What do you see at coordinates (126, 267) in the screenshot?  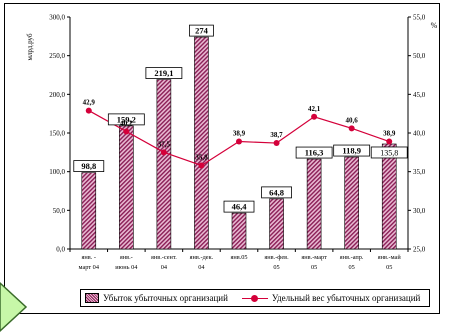 I see `x-tick-label: июнь 04` at bounding box center [126, 267].